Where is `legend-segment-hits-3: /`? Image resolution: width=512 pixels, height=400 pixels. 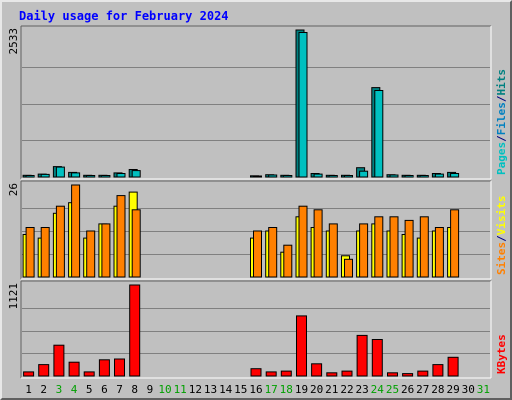
legend-segment-hits-3: / is located at coordinates (501, 98).